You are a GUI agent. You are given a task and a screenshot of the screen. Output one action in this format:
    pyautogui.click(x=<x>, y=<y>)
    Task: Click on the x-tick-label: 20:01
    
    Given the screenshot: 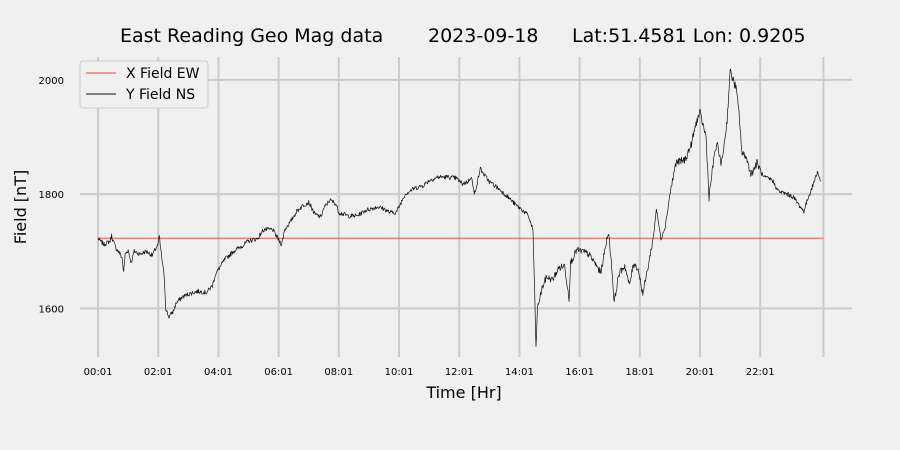 What is the action you would take?
    pyautogui.click(x=700, y=372)
    